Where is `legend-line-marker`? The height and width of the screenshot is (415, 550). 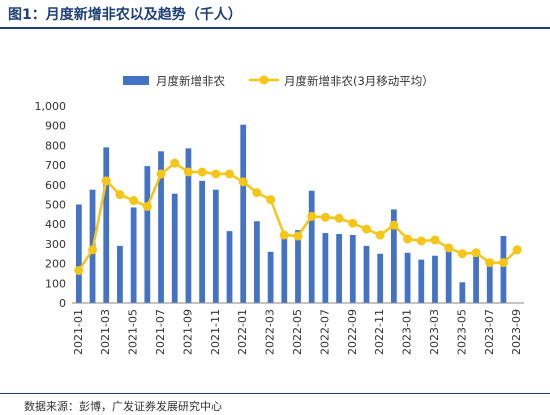
legend-line-marker is located at coordinates (264, 80).